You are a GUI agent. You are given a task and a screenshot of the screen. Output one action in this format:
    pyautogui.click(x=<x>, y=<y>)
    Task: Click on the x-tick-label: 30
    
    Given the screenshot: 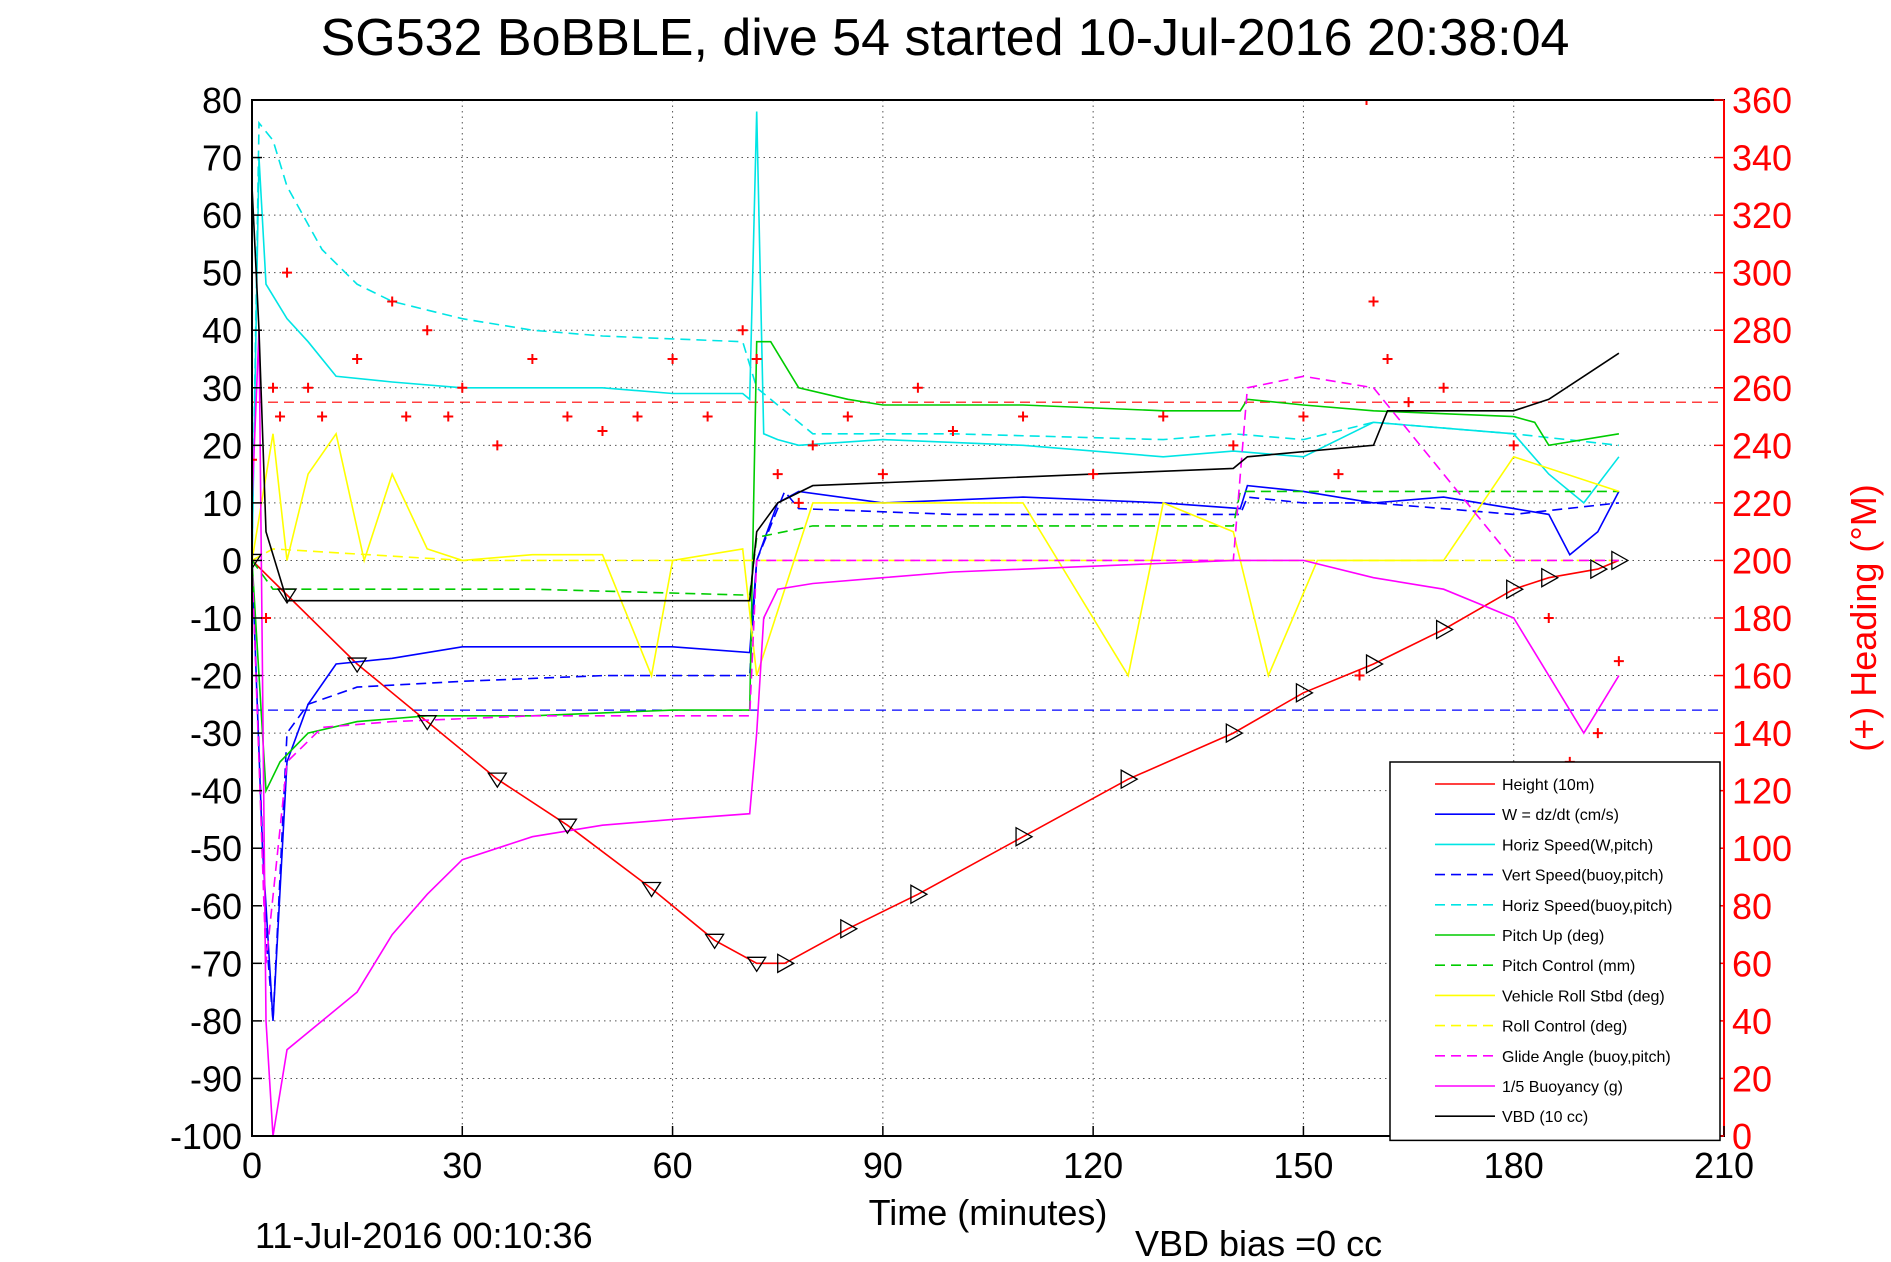 What is the action you would take?
    pyautogui.click(x=462, y=1165)
    